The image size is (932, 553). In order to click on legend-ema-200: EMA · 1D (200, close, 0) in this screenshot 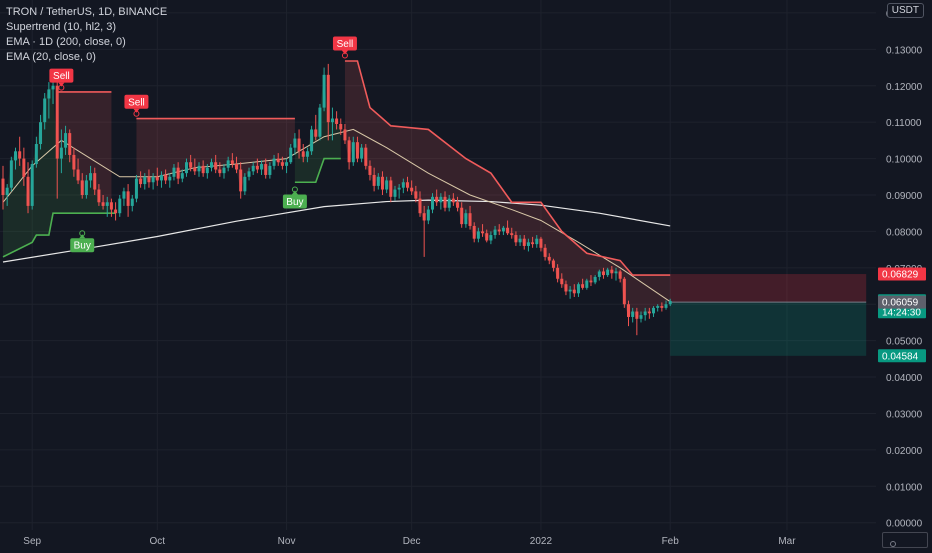, I will do `click(66, 42)`.